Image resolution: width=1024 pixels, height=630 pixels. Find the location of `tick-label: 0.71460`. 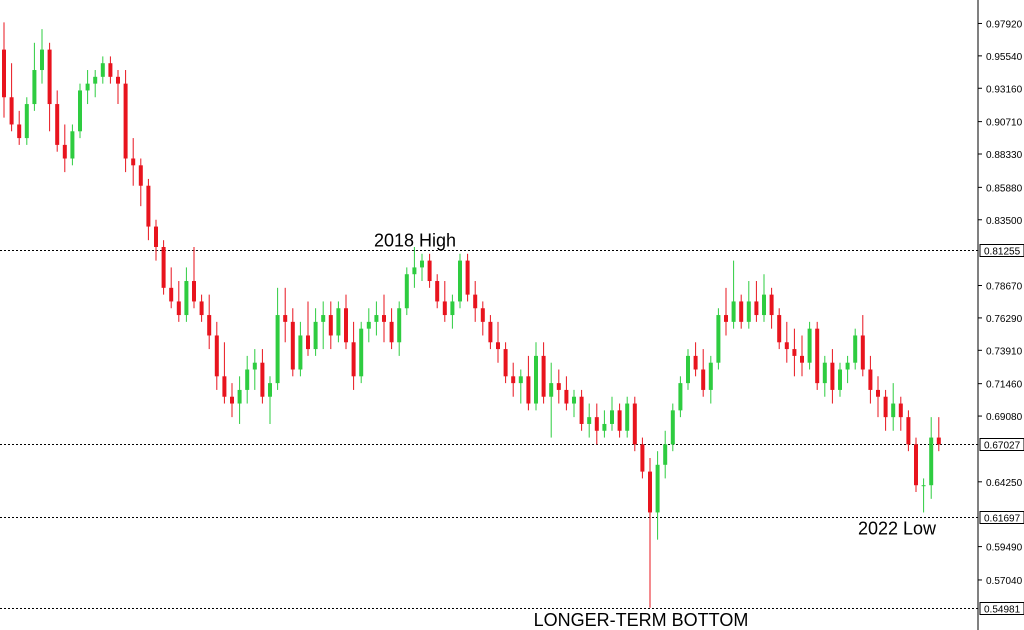

tick-label: 0.71460 is located at coordinates (1004, 385).